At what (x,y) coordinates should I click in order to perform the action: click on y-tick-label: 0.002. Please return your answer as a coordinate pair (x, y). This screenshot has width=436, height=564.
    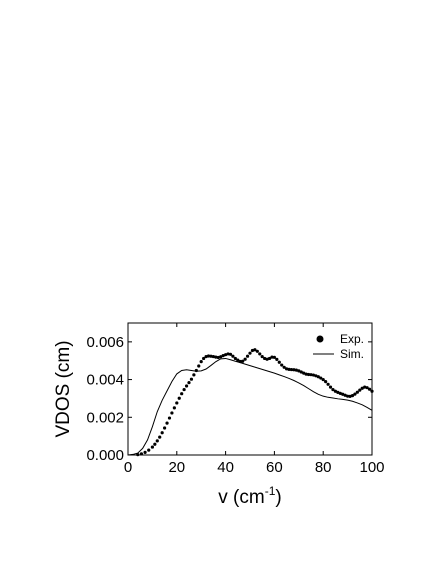
    Looking at the image, I should click on (105, 417).